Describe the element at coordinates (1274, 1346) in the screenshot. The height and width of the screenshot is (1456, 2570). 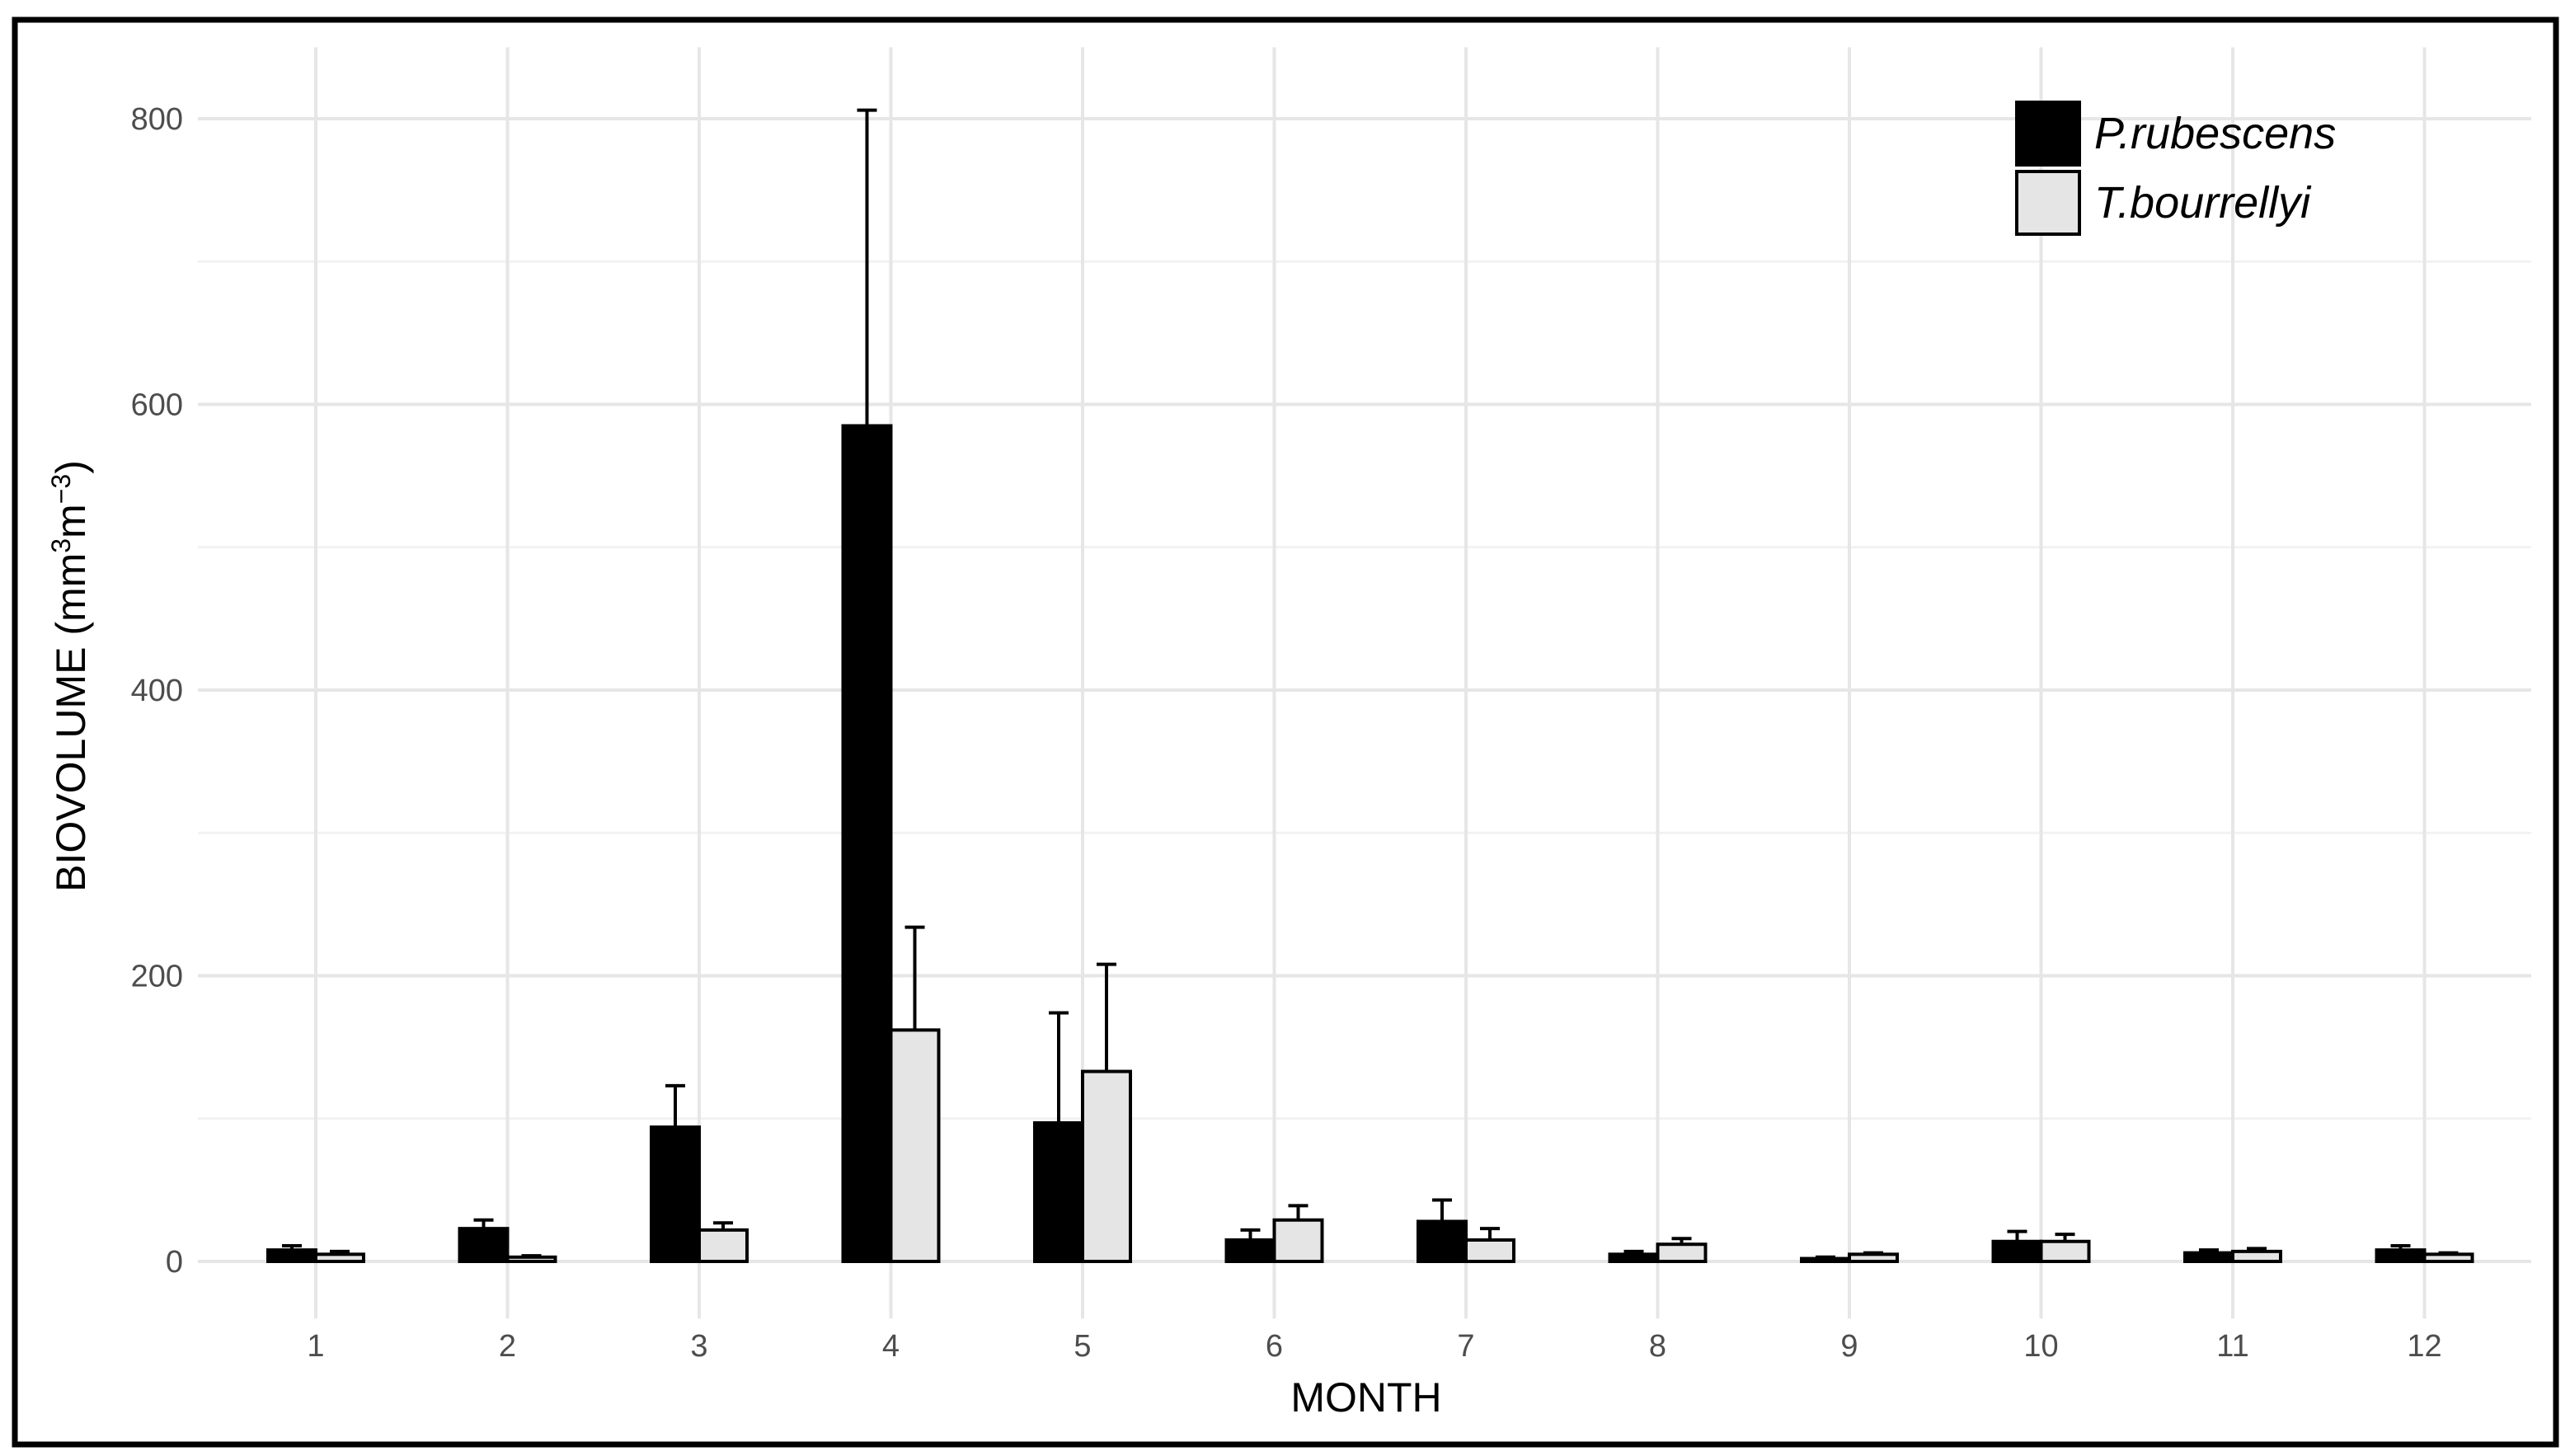
I see `x-tick-label: 6` at that location.